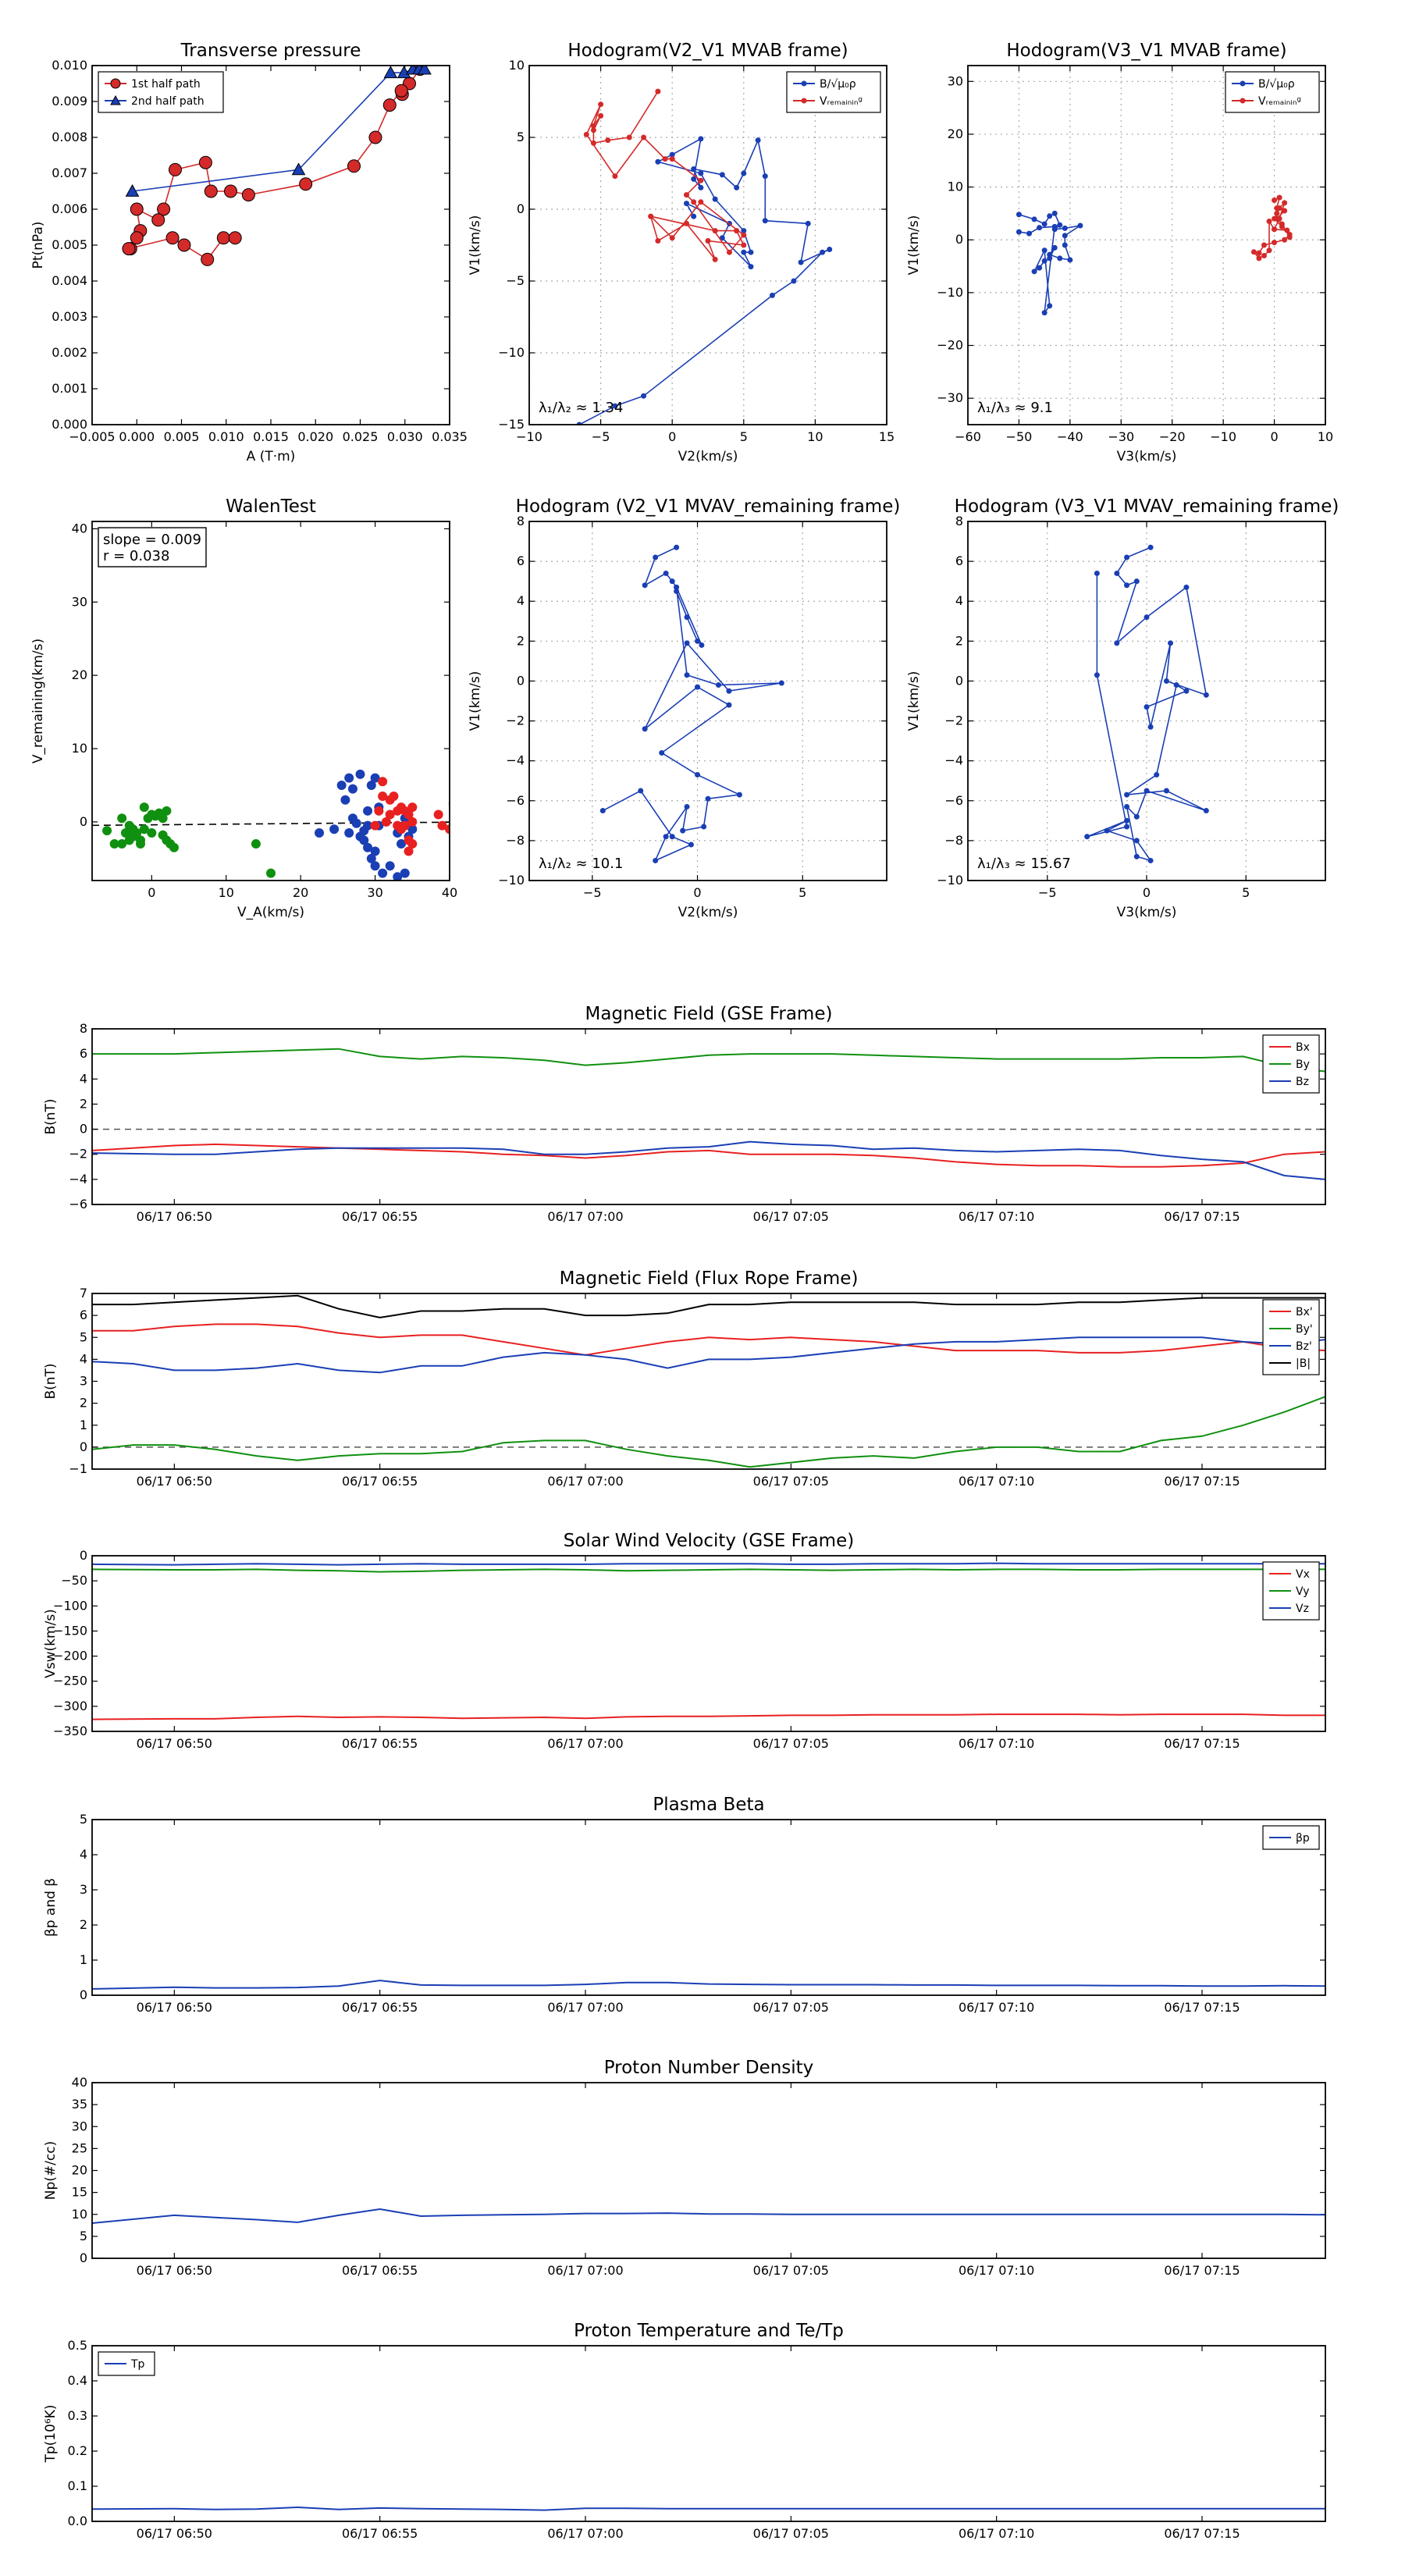 The image size is (1405, 2576). I want to click on chart-title: Hodogram(V2_V1 MVAB frame), so click(708, 51).